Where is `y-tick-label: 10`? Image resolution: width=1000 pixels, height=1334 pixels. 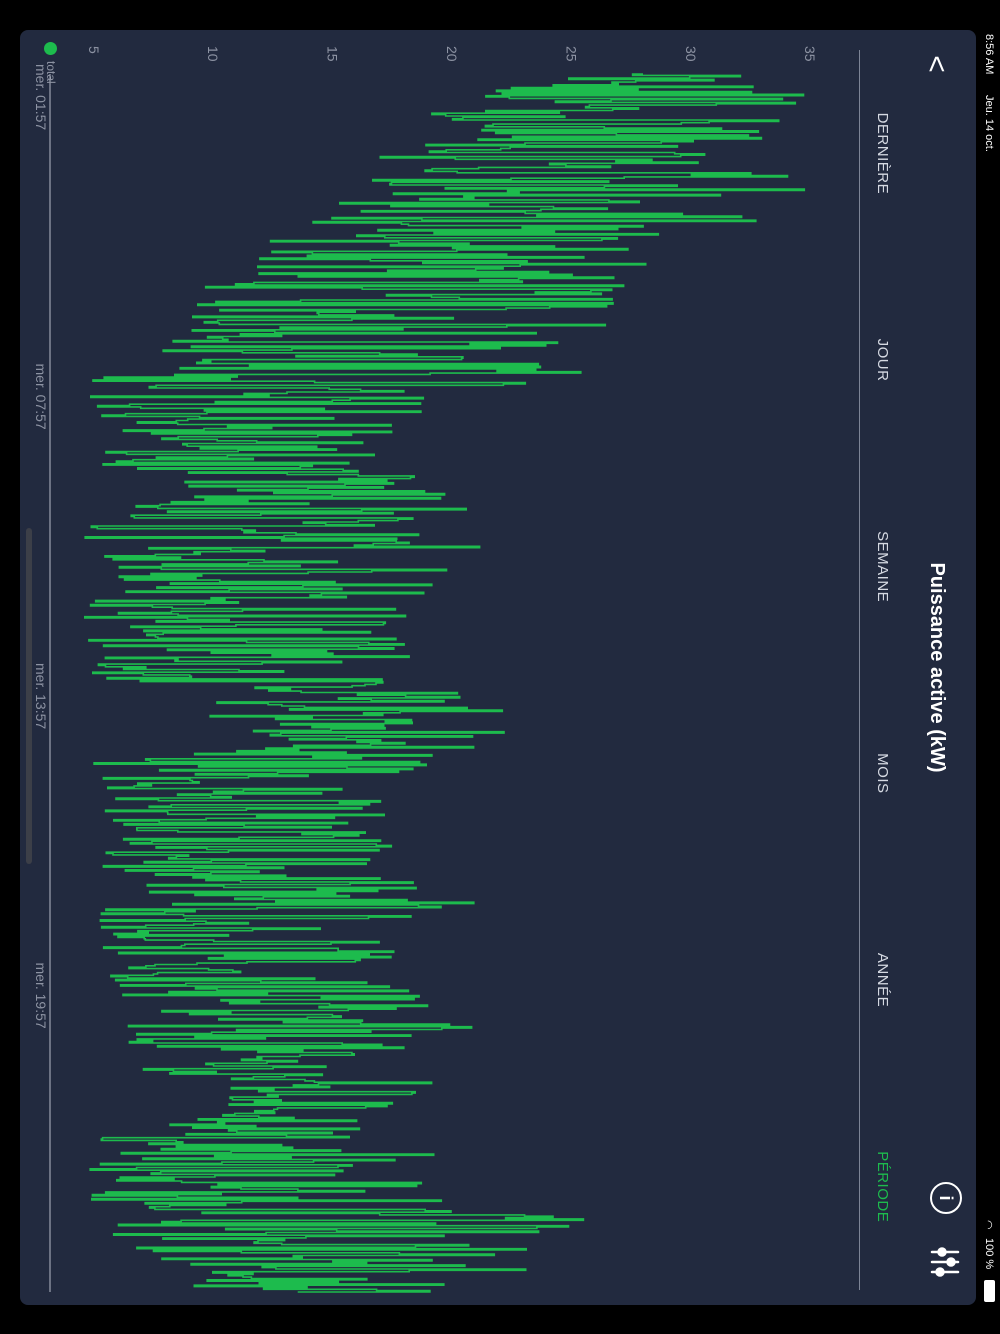
y-tick-label: 10 is located at coordinates (213, 54).